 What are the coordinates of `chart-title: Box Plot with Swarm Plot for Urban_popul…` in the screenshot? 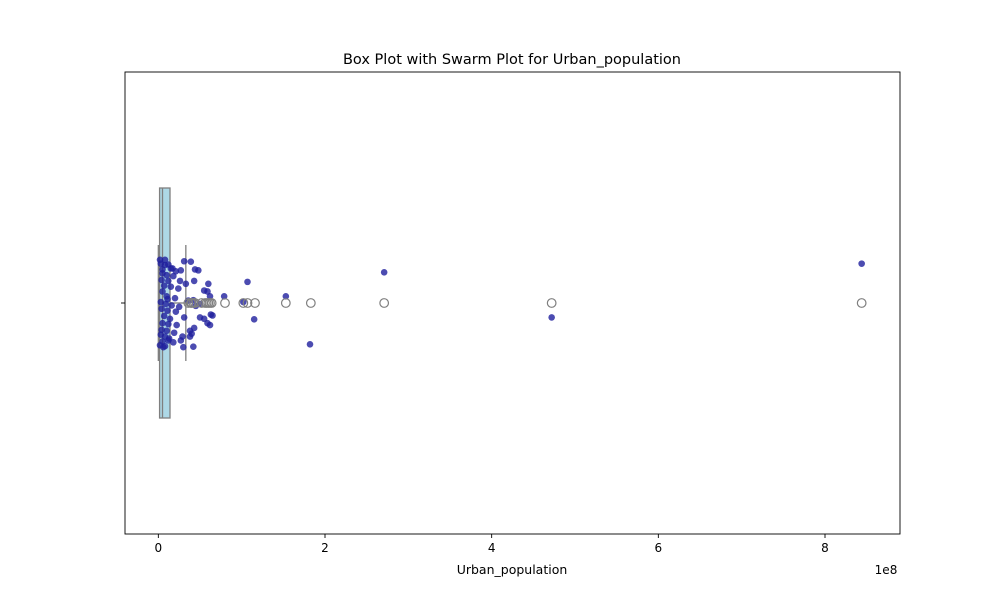 It's located at (512, 60).